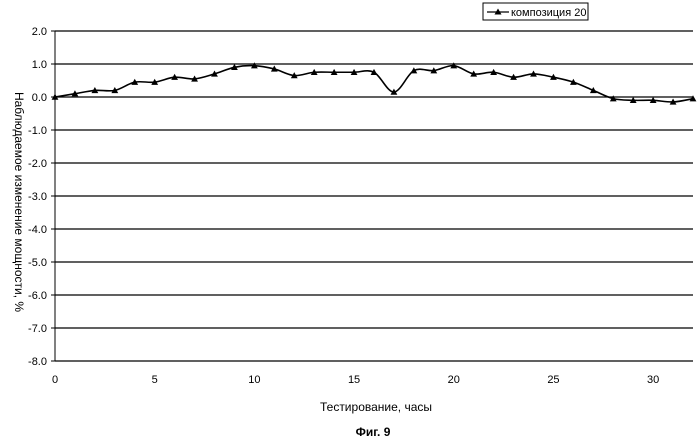 This screenshot has height=442, width=699. Describe the element at coordinates (39, 65) in the screenshot. I see `y-tick-label: 1.0` at that location.